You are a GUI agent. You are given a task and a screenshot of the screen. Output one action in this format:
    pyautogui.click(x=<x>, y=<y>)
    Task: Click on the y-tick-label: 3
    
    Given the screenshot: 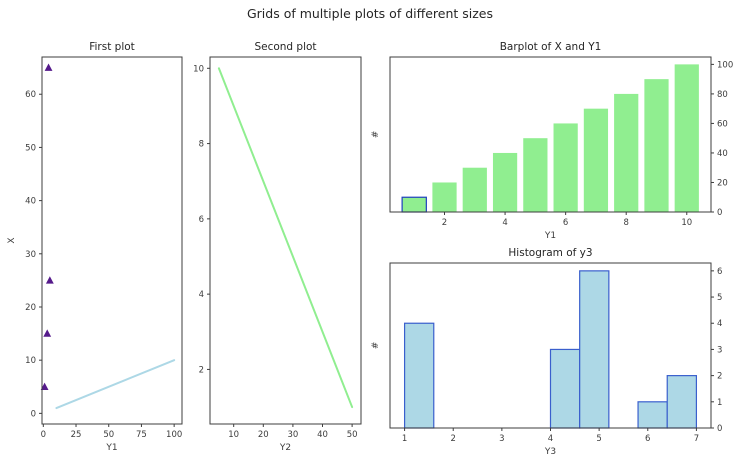 What is the action you would take?
    pyautogui.click(x=719, y=350)
    